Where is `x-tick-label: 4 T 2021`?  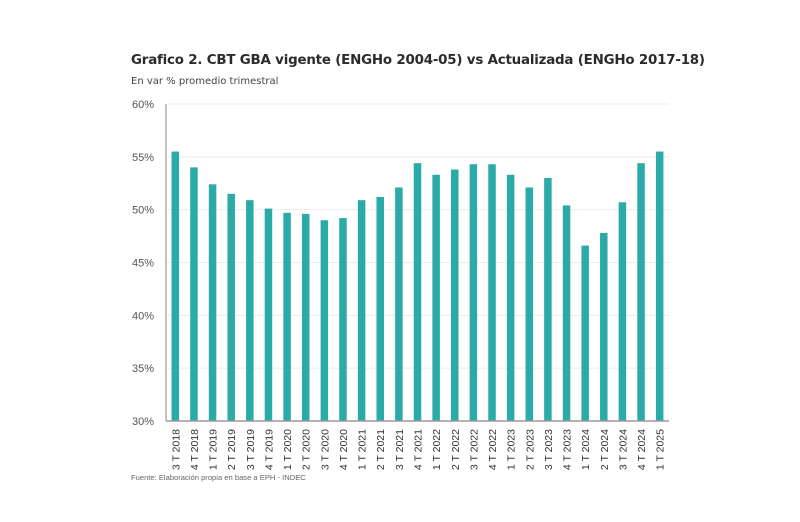 x-tick-label: 4 T 2021 is located at coordinates (419, 449).